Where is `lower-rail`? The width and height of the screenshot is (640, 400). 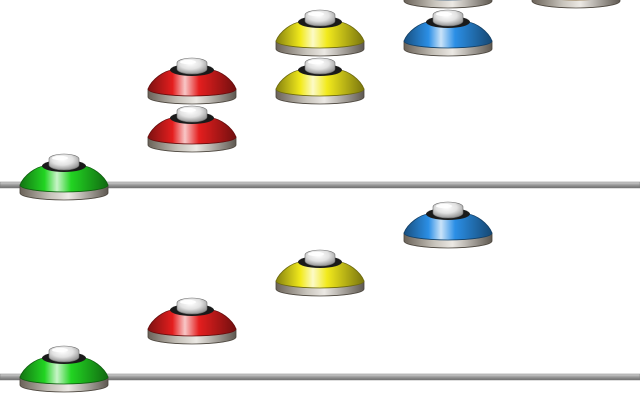 lower-rail is located at coordinates (320, 377).